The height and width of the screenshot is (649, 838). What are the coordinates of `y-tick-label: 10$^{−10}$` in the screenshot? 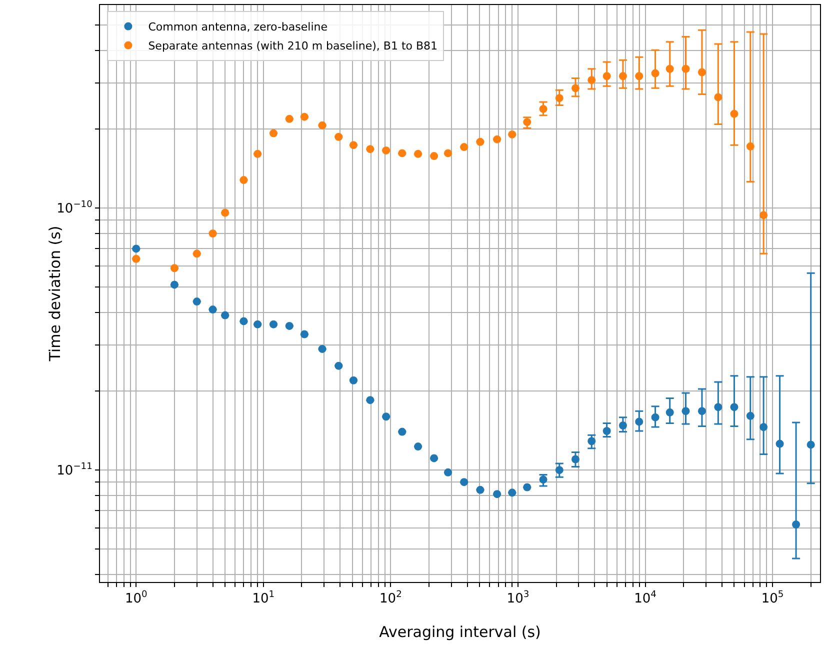 It's located at (74, 208).